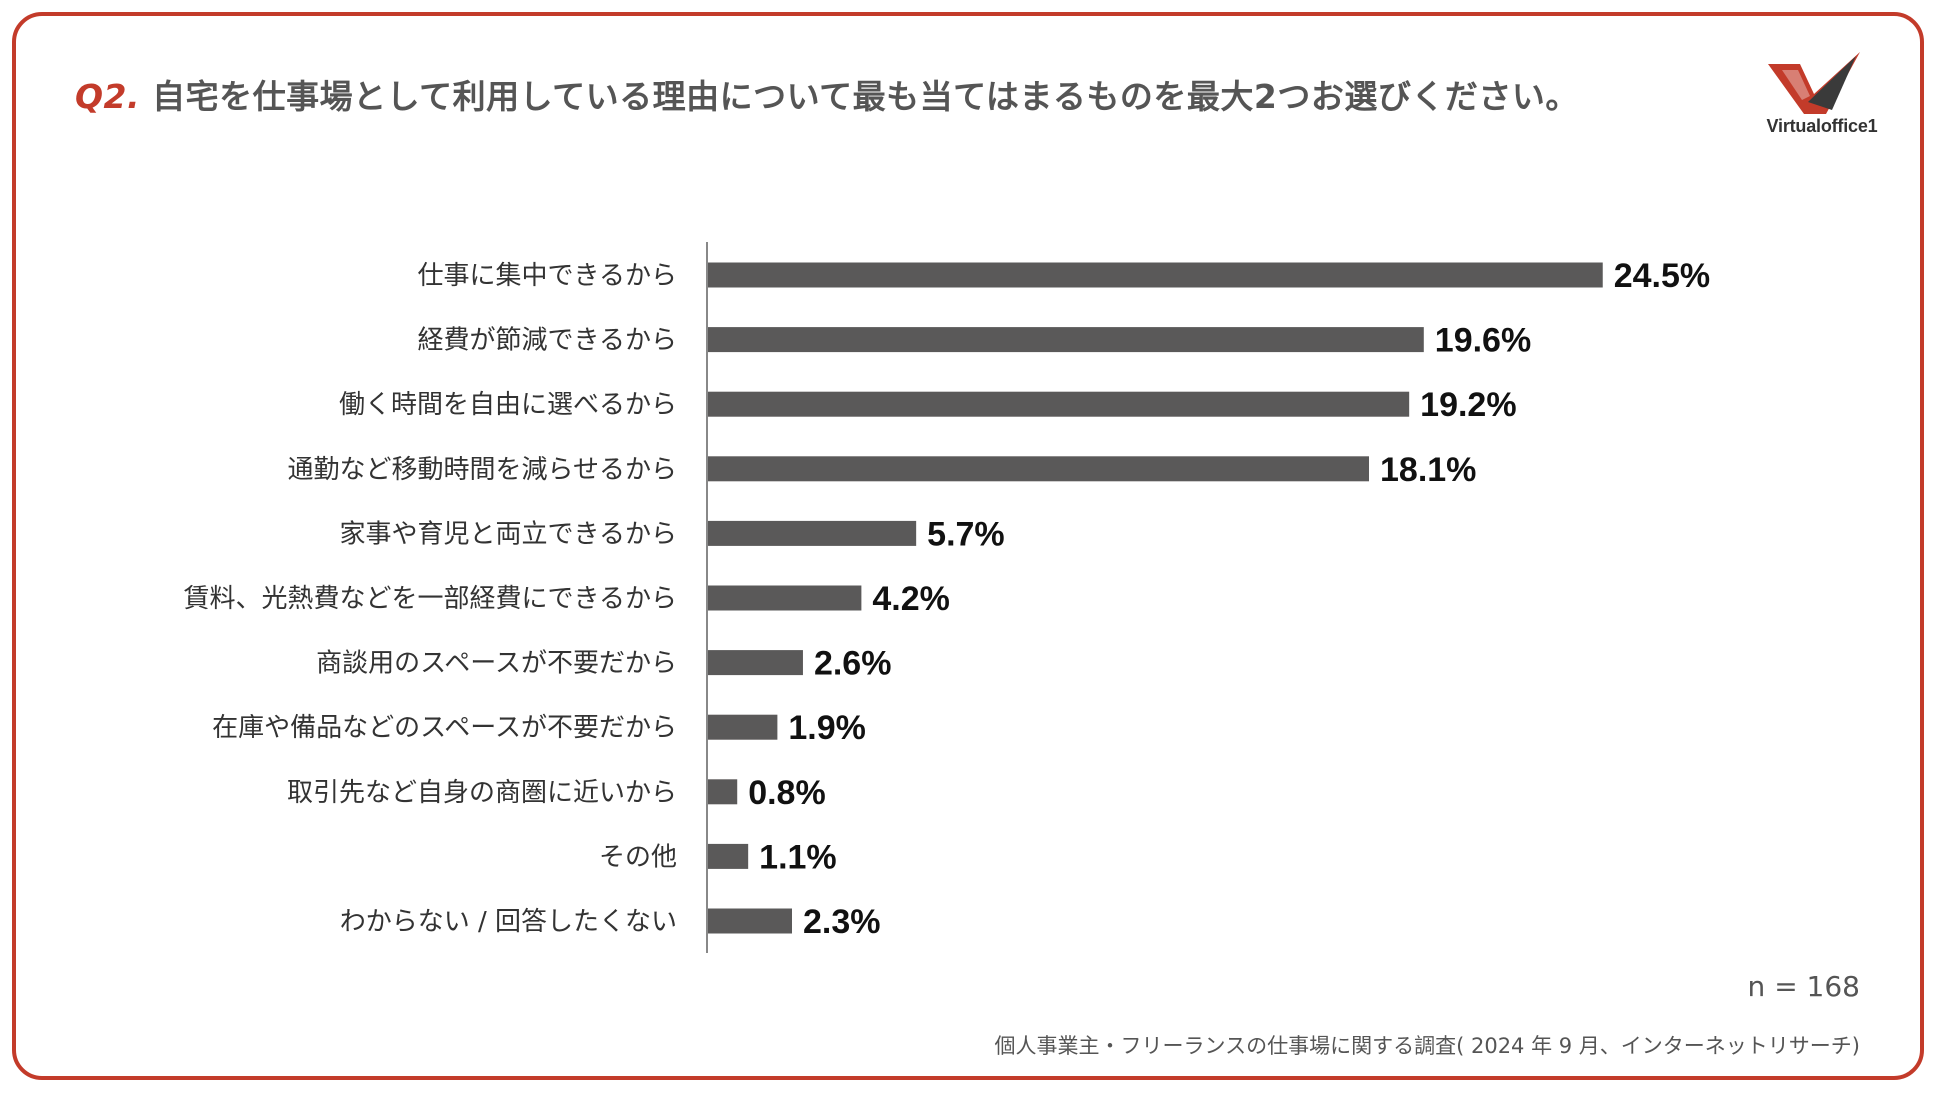  I want to click on value-label: 19.2%, so click(1468, 405).